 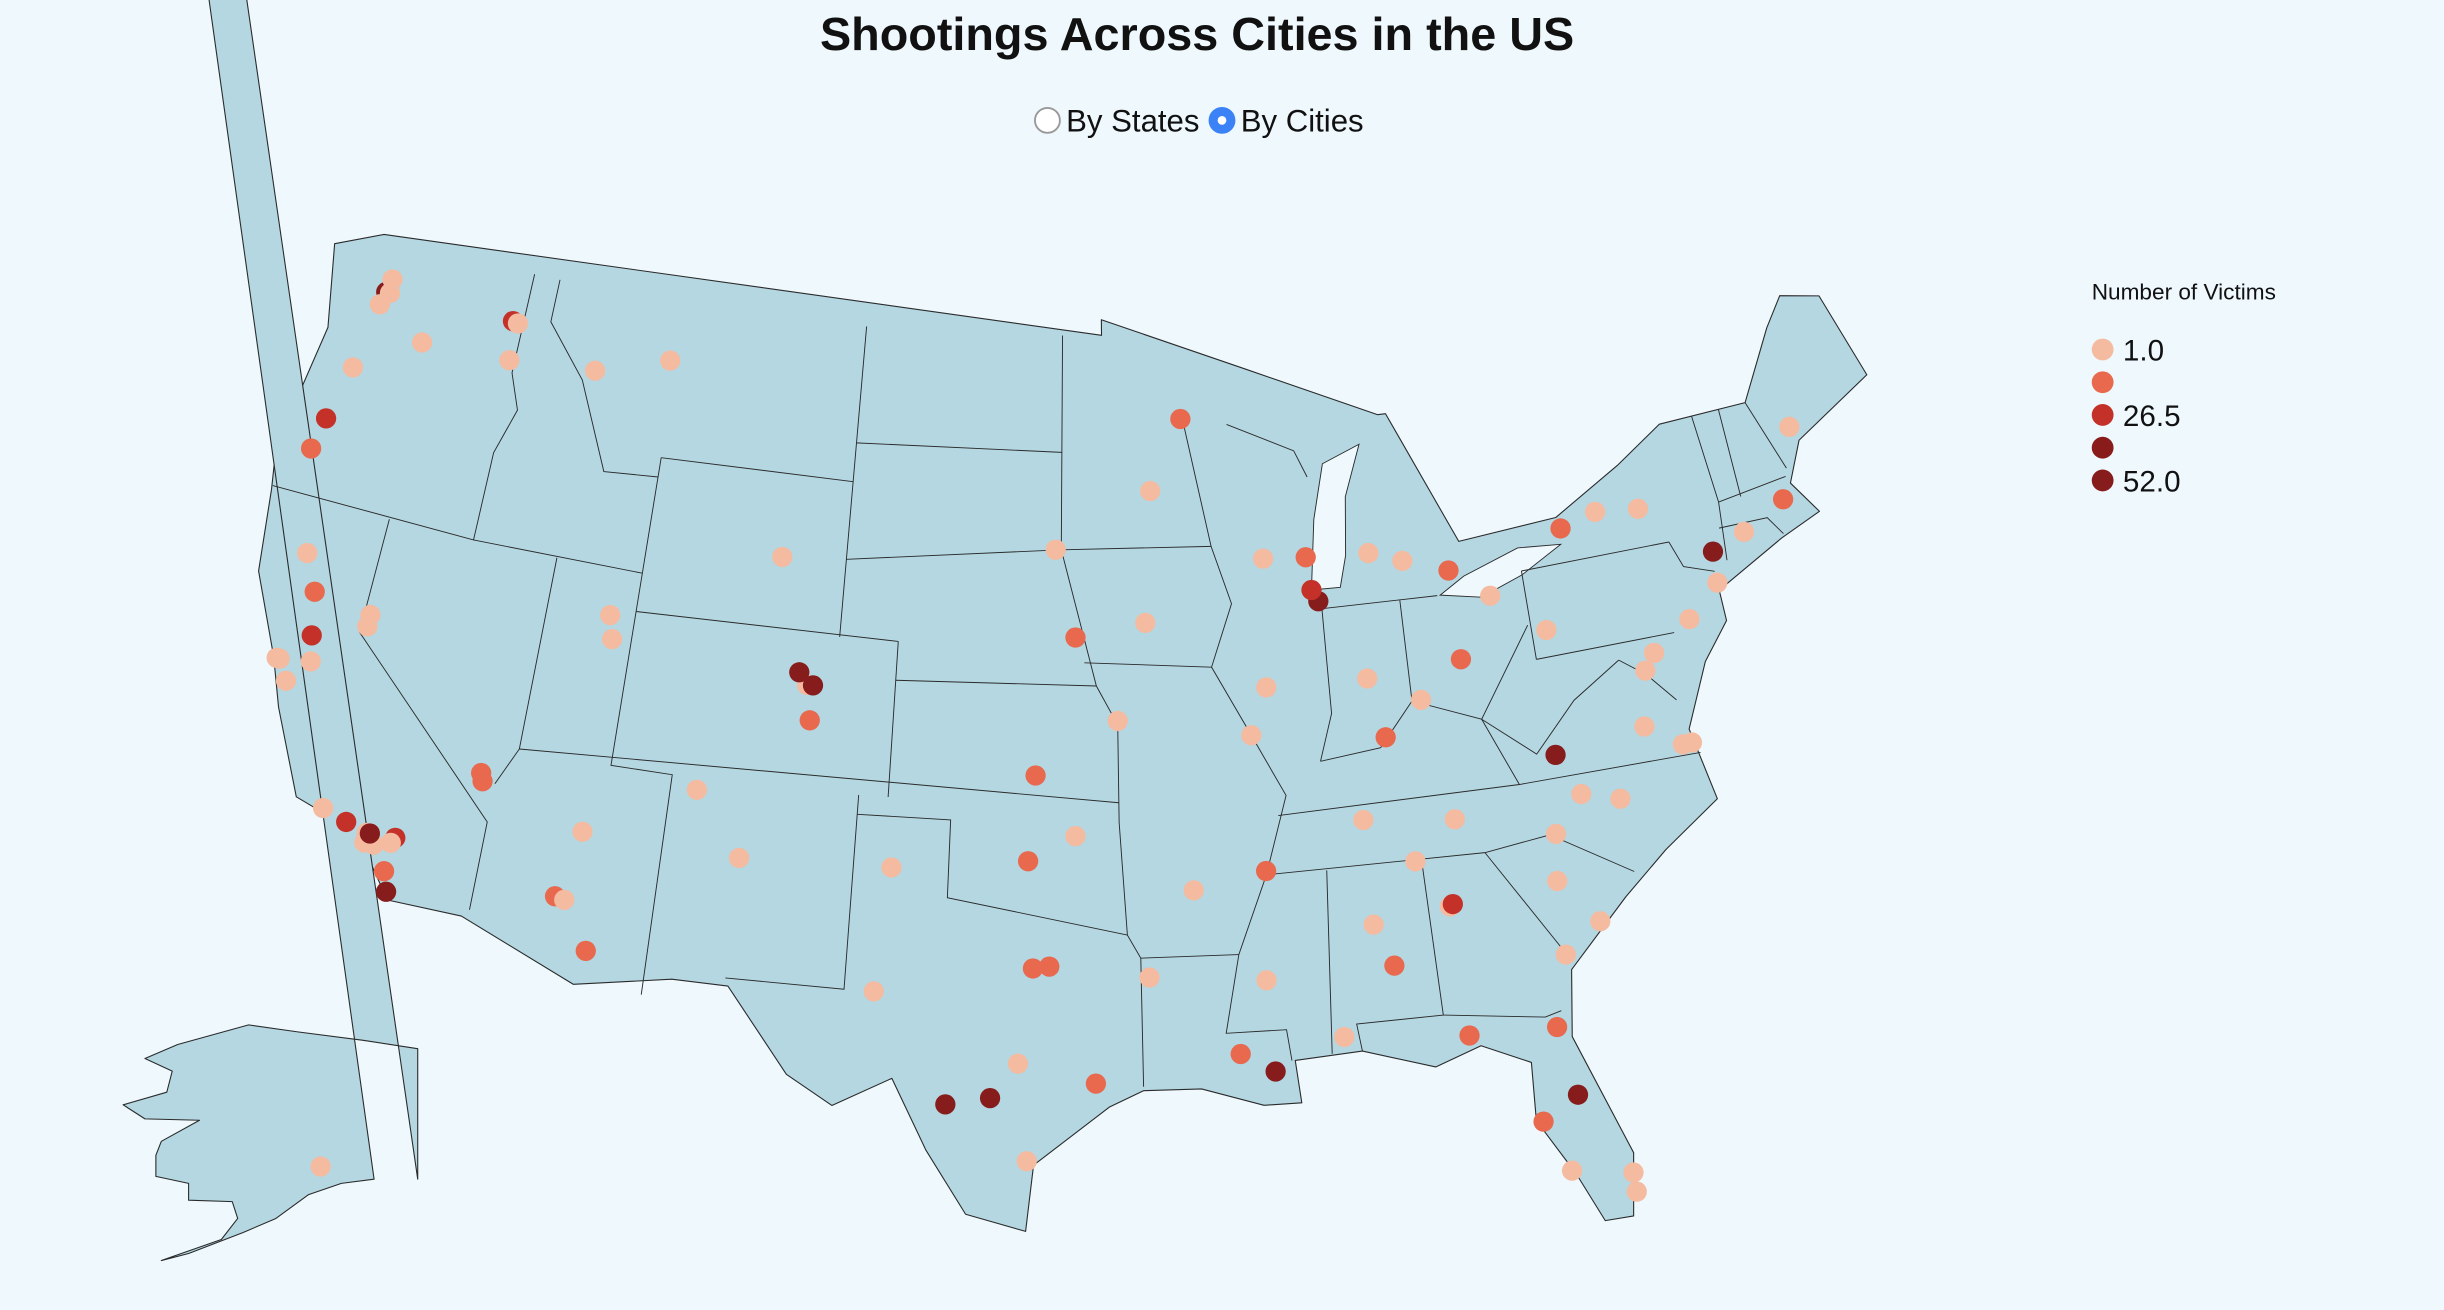 I want to click on radio-button, so click(x=1047, y=120).